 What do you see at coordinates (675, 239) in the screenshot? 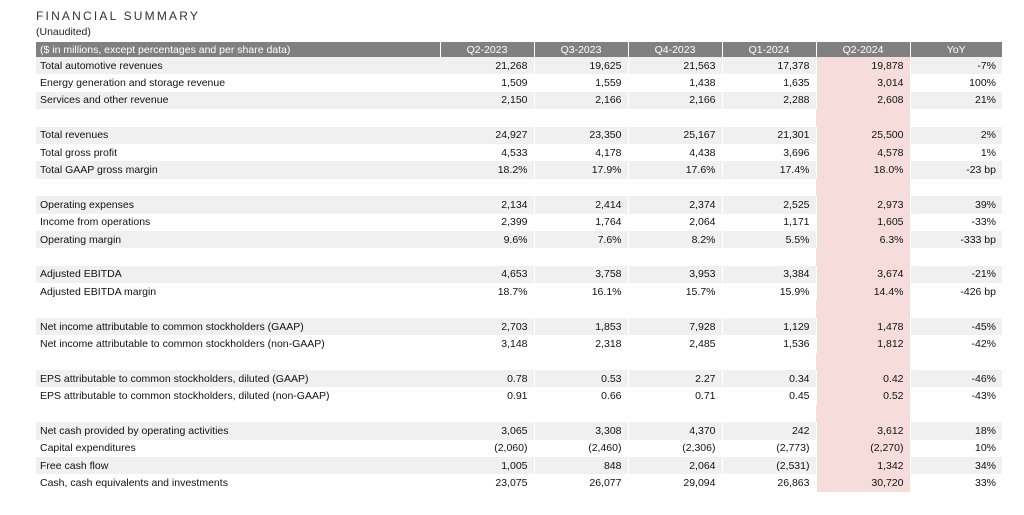
I see `value-cell: 8.2%` at bounding box center [675, 239].